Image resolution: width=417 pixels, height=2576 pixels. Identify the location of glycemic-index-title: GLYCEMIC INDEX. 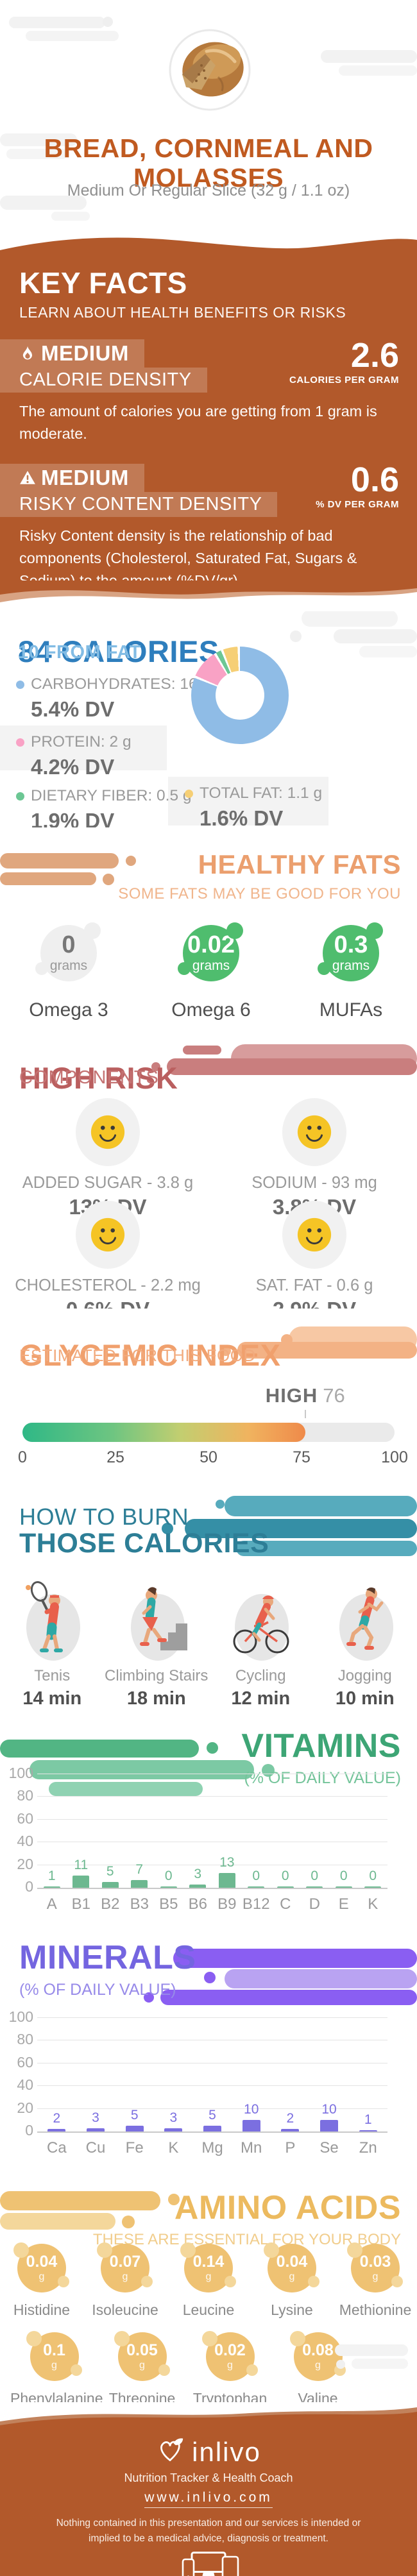
(150, 1355).